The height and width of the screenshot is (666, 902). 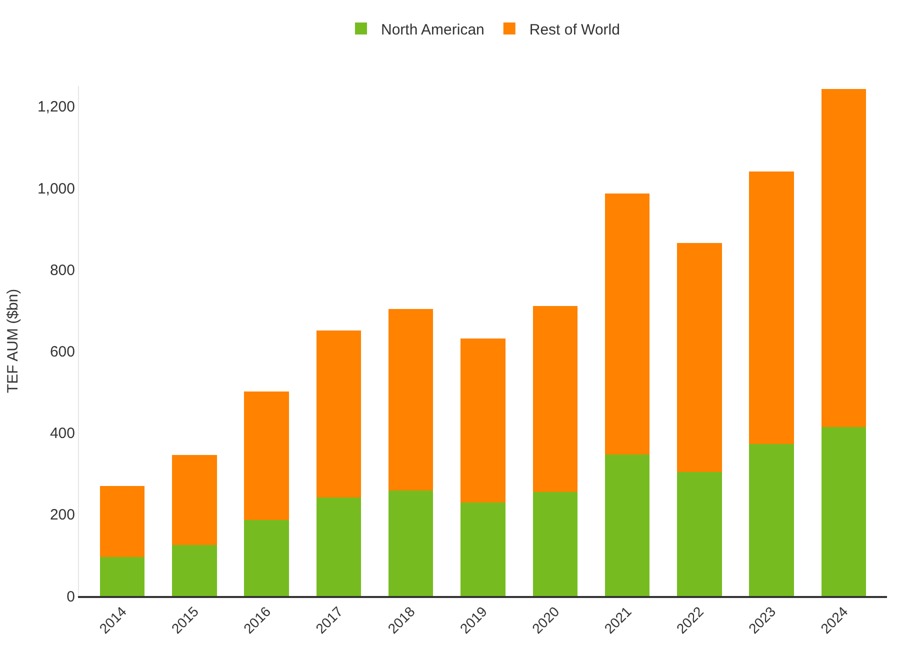 I want to click on y-tick-label: 600, so click(x=62, y=351).